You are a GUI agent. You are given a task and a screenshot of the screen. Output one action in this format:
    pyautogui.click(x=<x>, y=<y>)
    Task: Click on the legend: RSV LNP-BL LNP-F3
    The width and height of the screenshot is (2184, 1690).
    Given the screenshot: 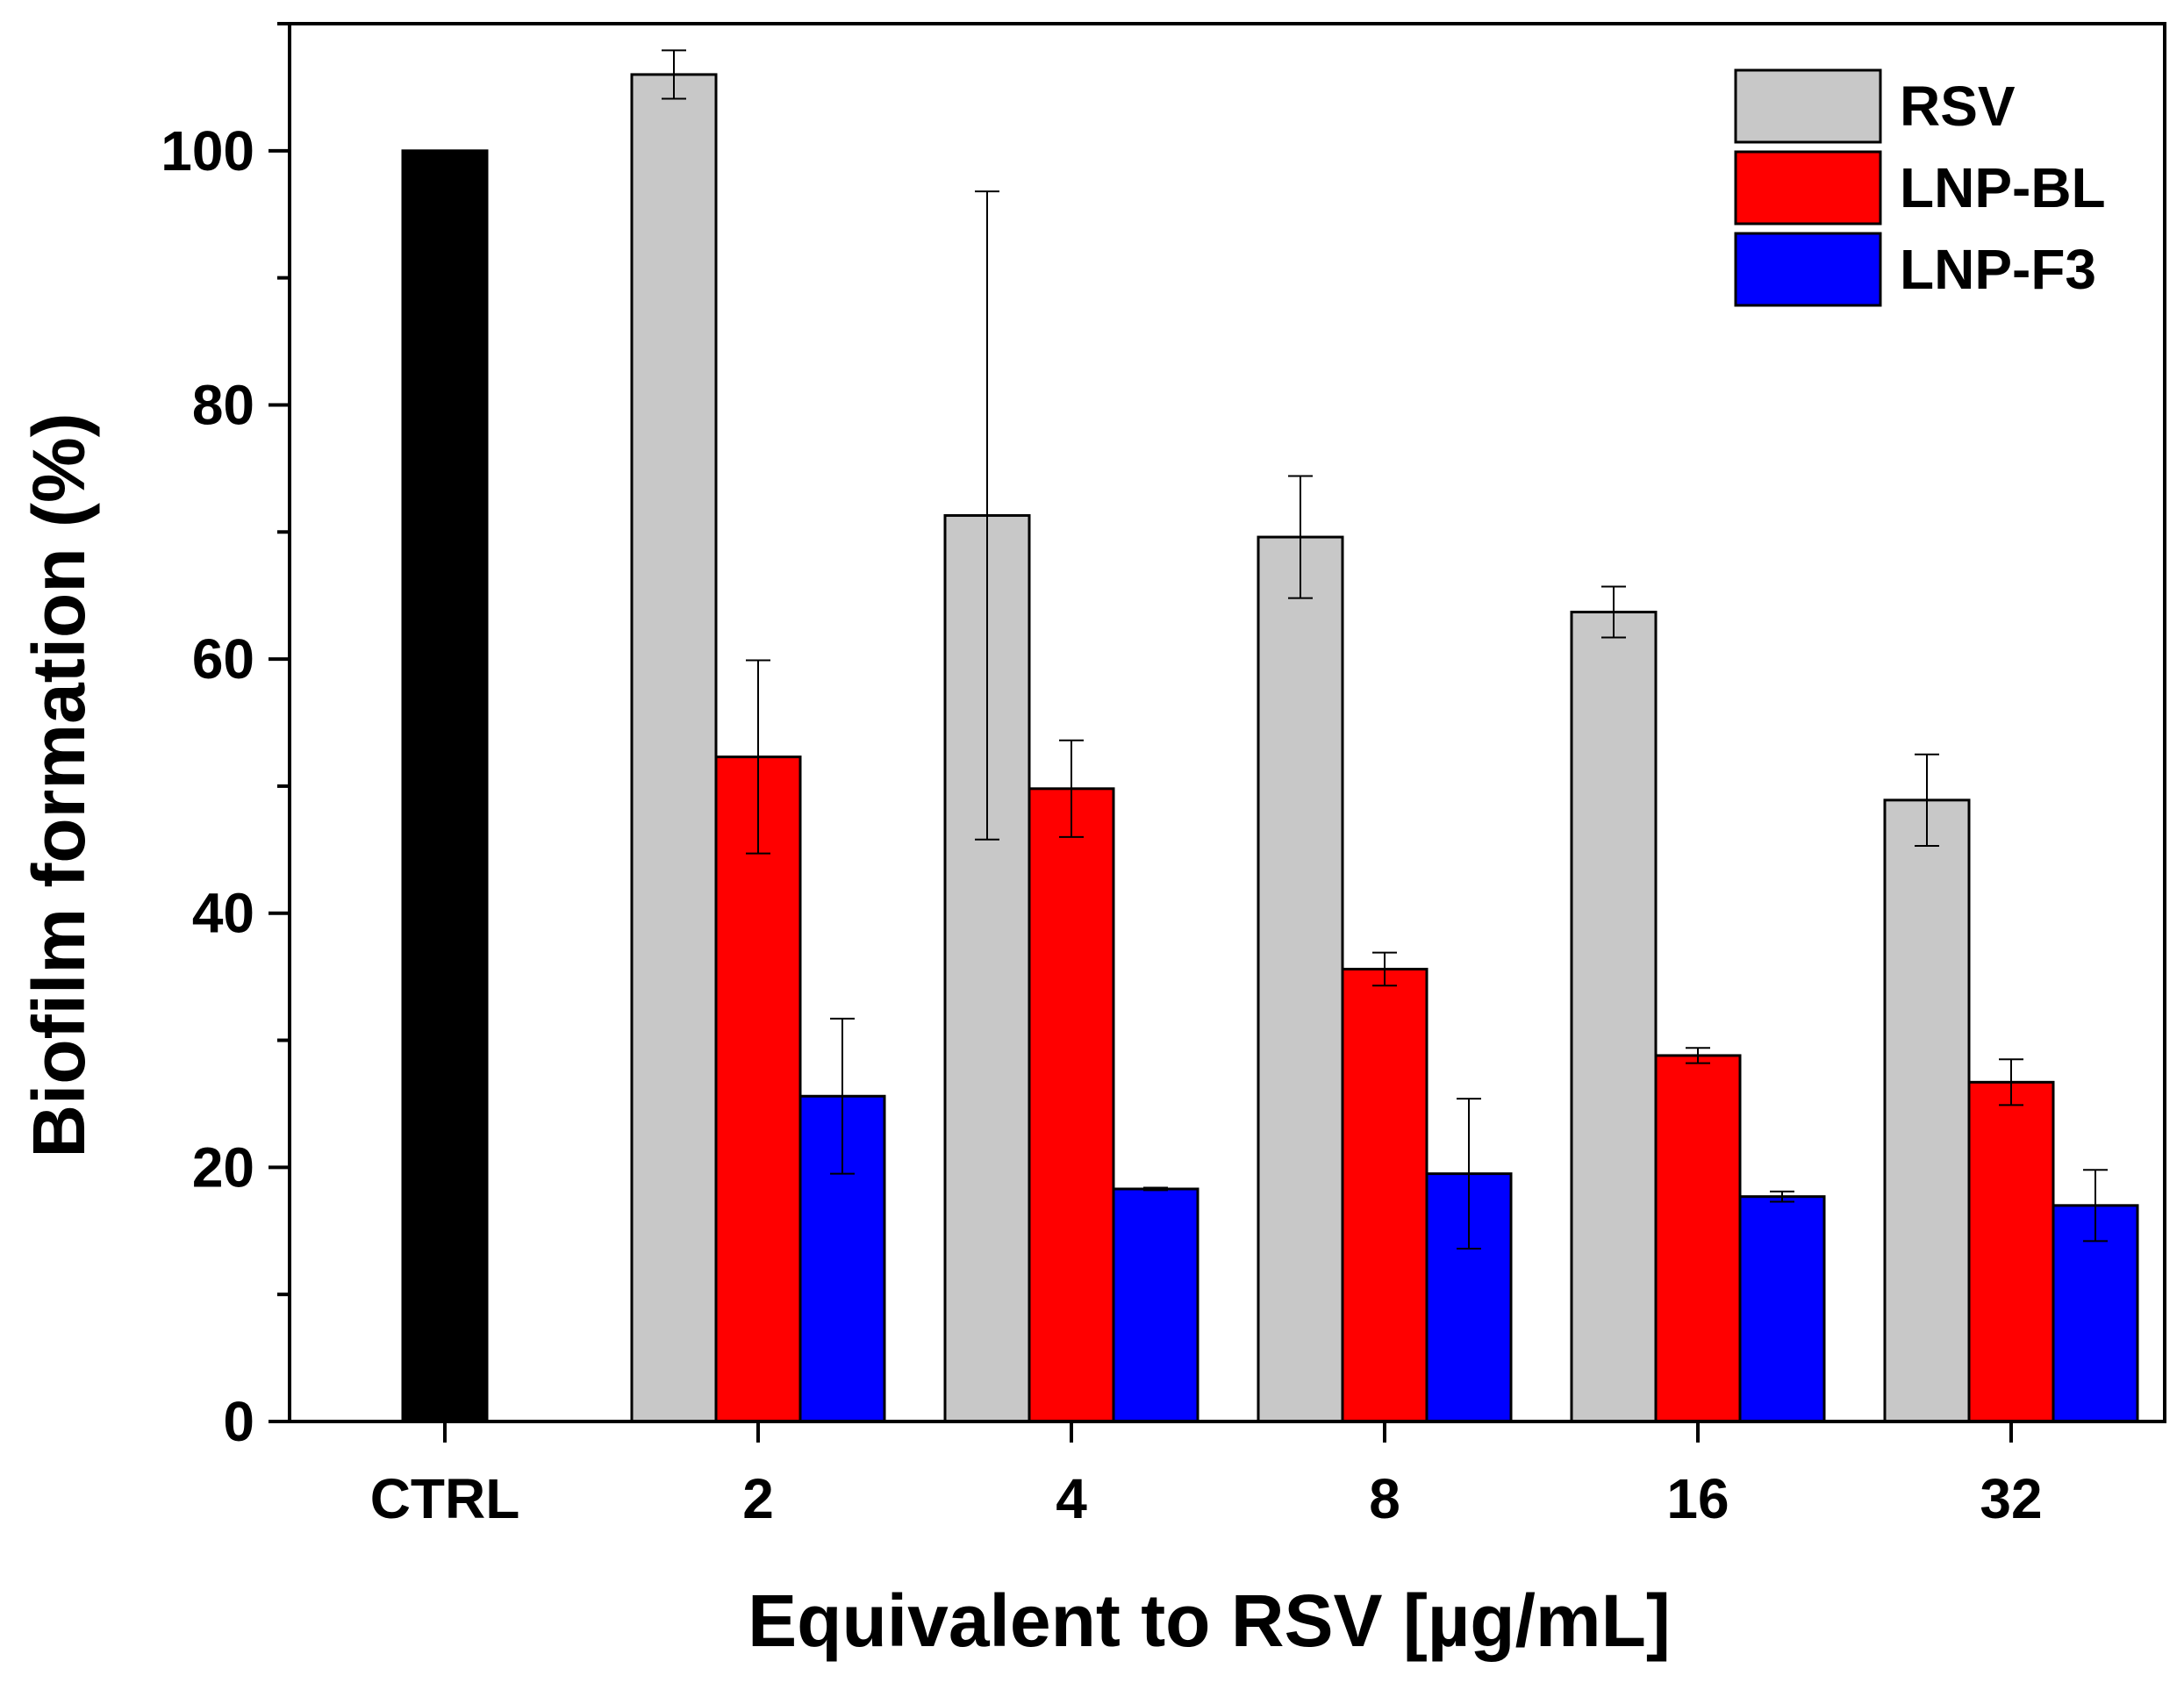 What is the action you would take?
    pyautogui.click(x=1920, y=187)
    